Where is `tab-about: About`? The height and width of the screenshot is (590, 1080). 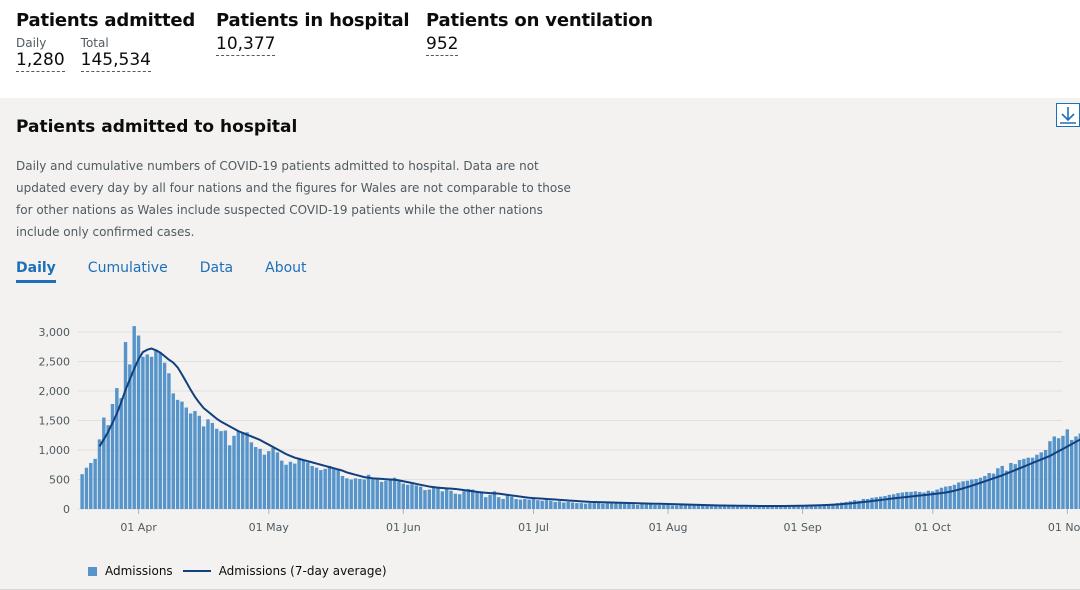 tab-about: About is located at coordinates (286, 268).